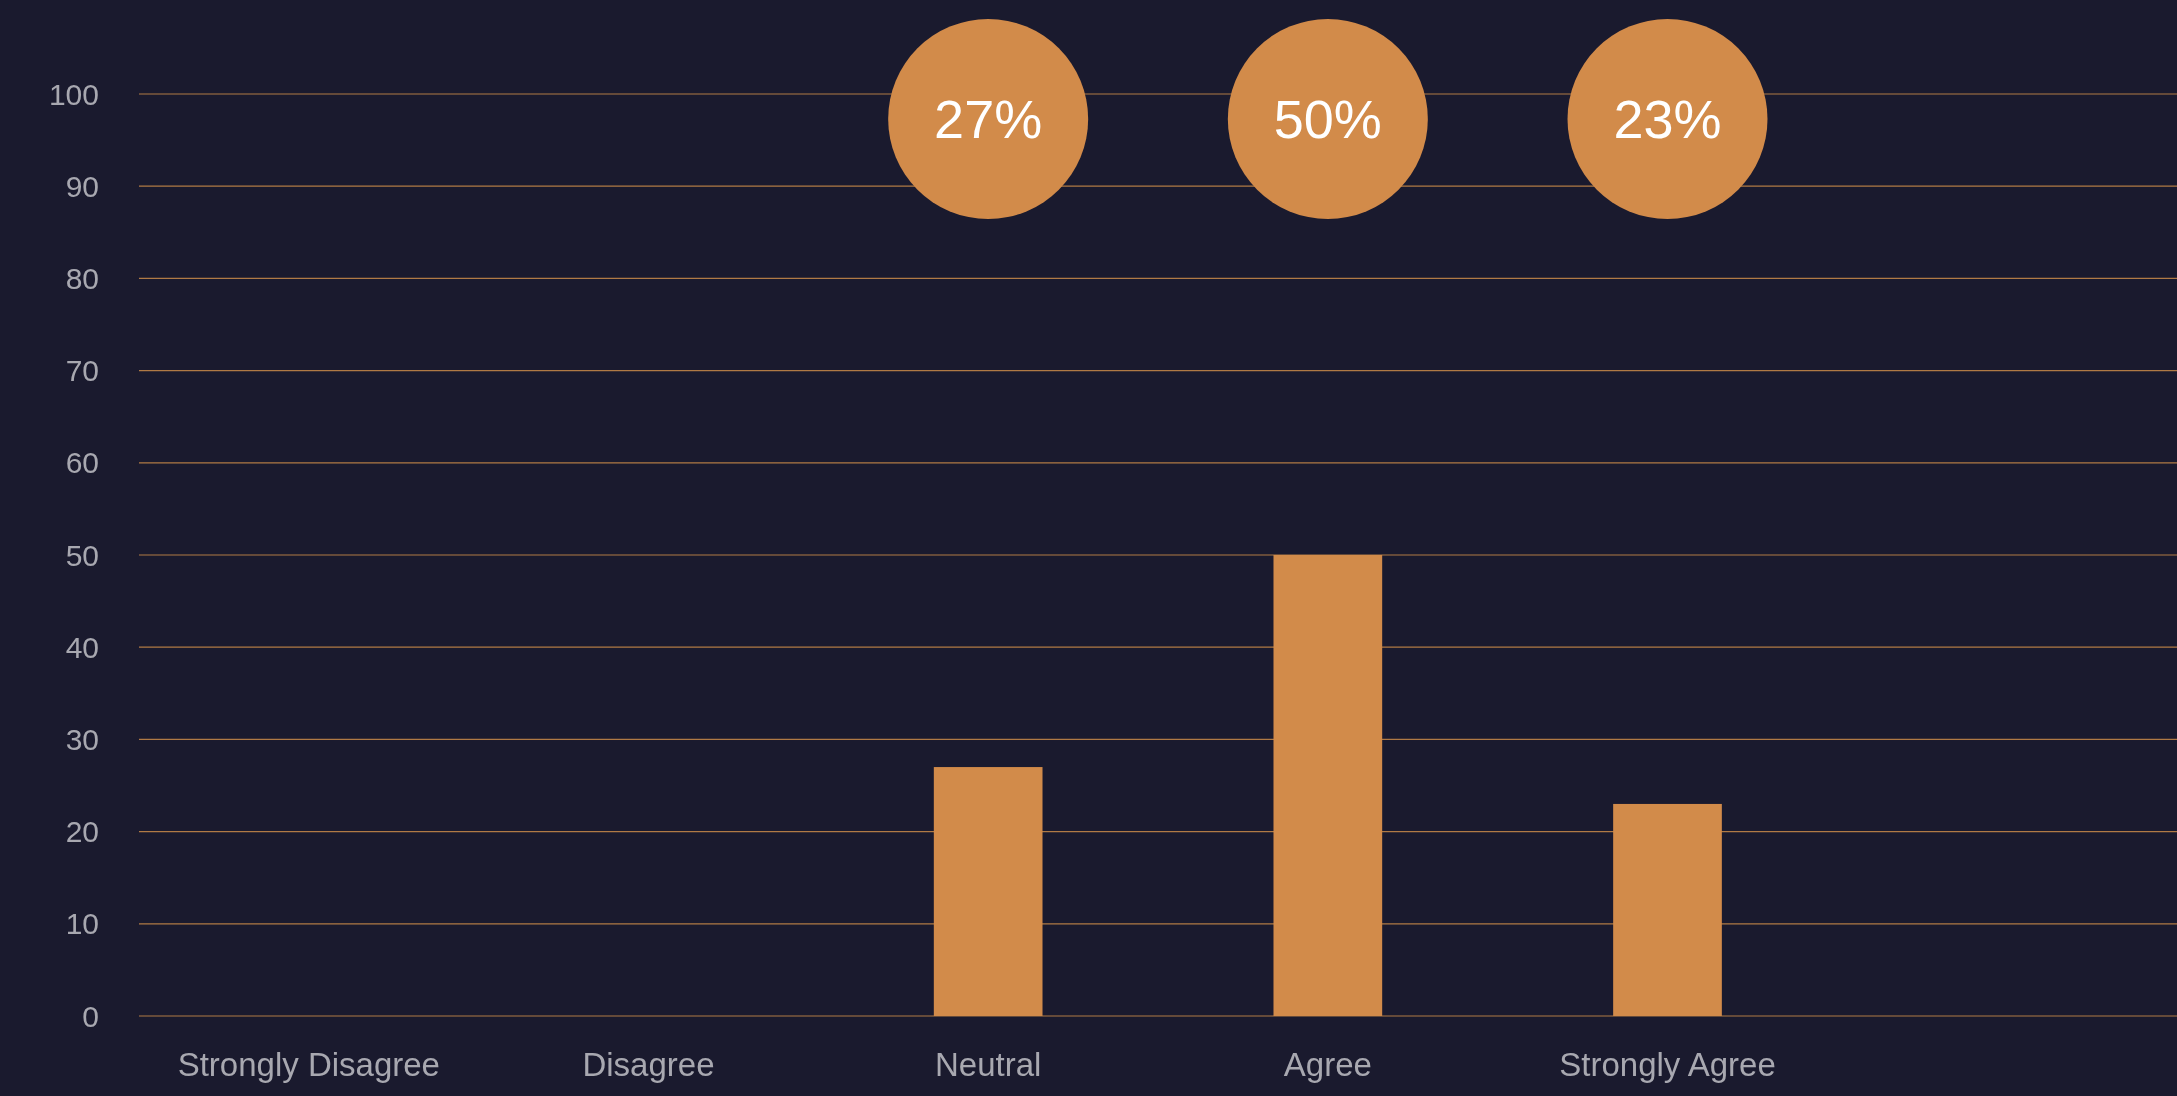  I want to click on y-tick-label: 10, so click(82, 924).